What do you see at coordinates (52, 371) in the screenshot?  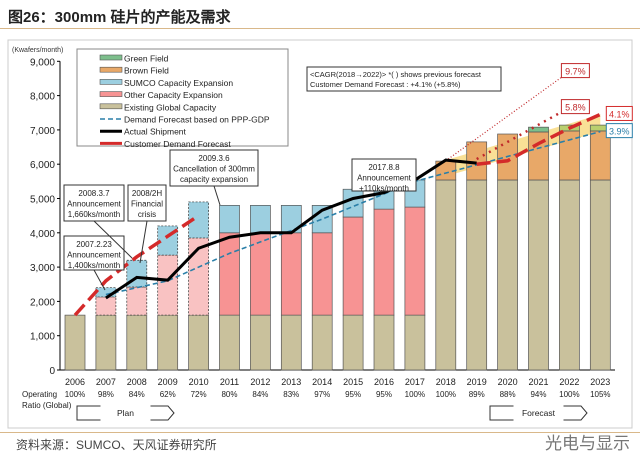 I see `y-tick-label: 0` at bounding box center [52, 371].